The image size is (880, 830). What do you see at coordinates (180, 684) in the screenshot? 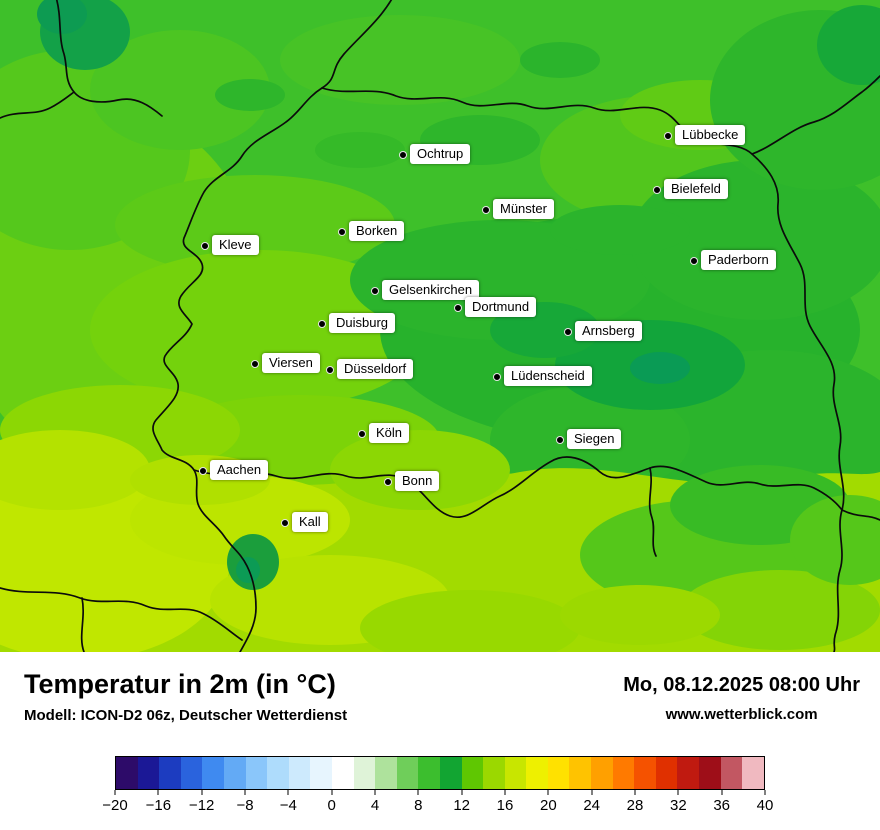
I see `map-title: Temperatur in 2m (in °C)` at bounding box center [180, 684].